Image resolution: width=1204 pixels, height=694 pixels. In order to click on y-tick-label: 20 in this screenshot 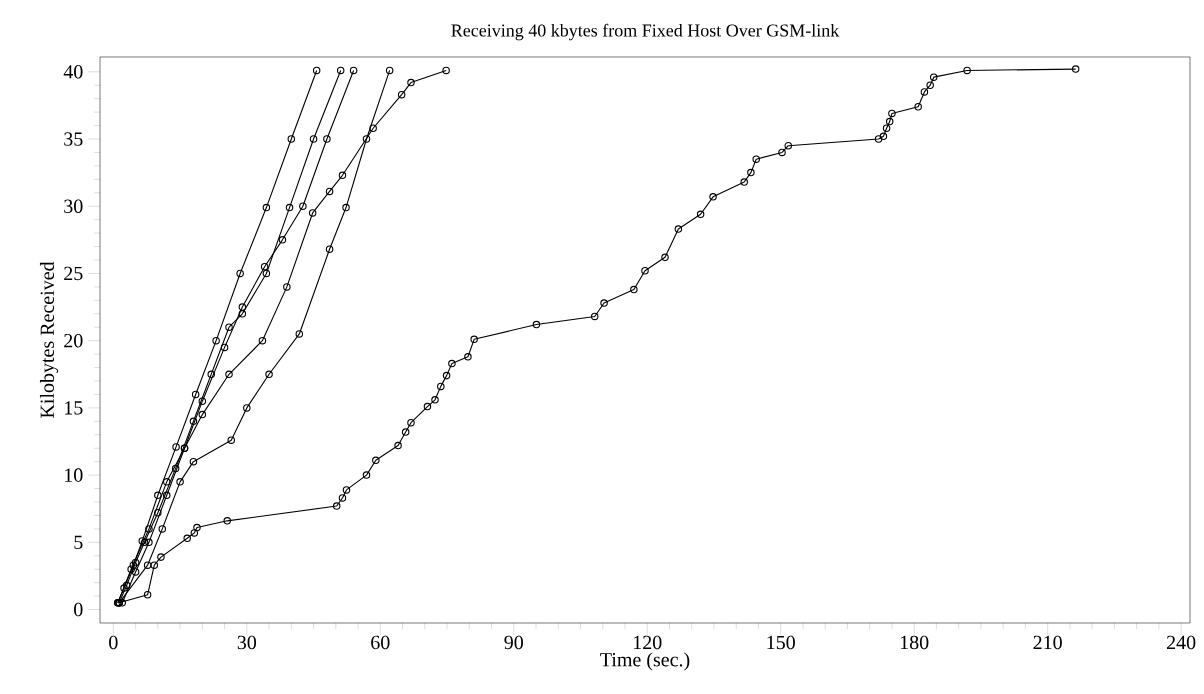, I will do `click(73, 340)`.